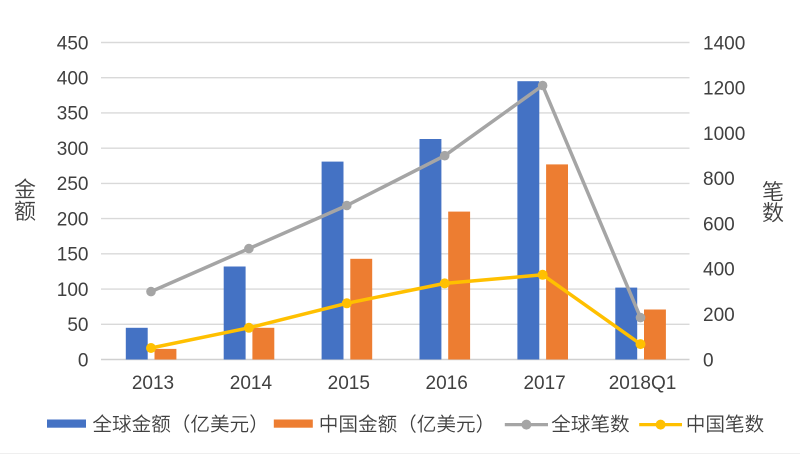 The image size is (800, 455). What do you see at coordinates (73, 184) in the screenshot?
I see `svg-text: 250` at bounding box center [73, 184].